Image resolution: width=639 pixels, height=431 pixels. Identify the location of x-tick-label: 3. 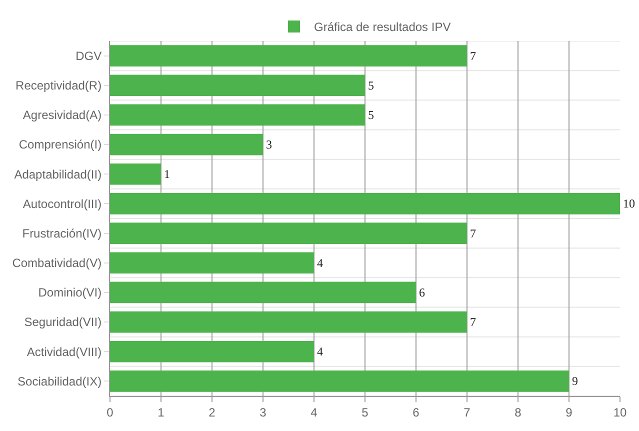
(263, 412).